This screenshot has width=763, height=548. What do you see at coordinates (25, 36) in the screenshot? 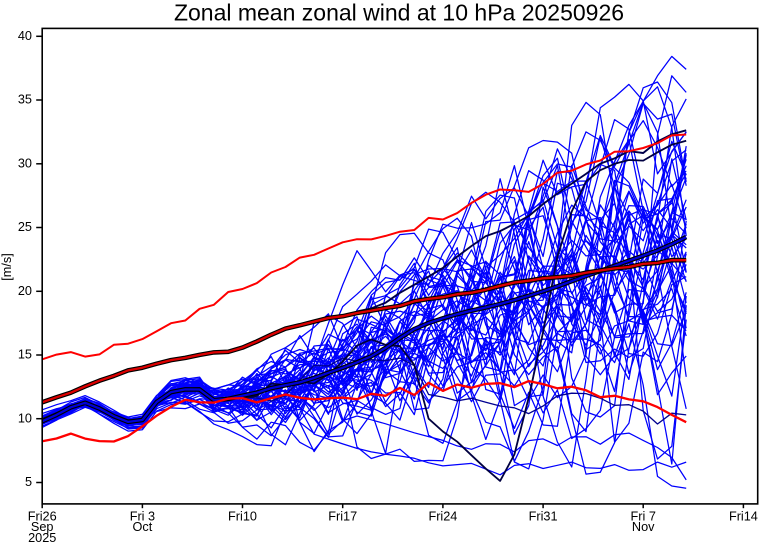
I see `svg-text: 40` at bounding box center [25, 36].